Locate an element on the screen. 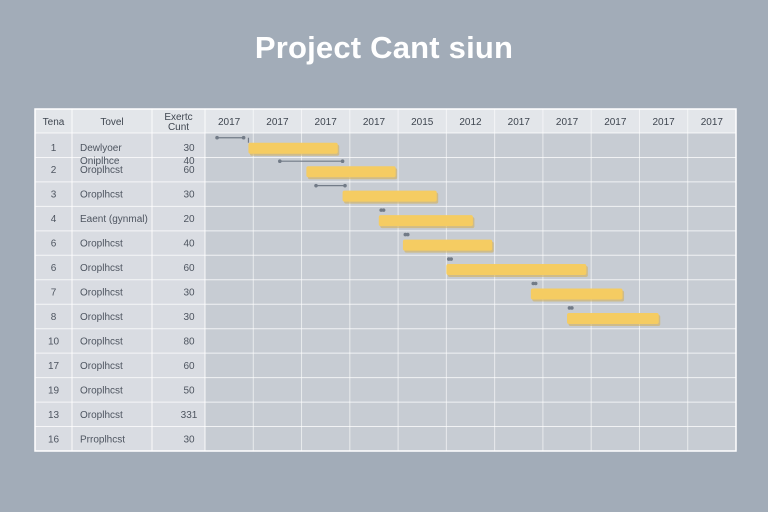 The height and width of the screenshot is (512, 768). row-name: Eaent (gynmal) is located at coordinates (114, 219).